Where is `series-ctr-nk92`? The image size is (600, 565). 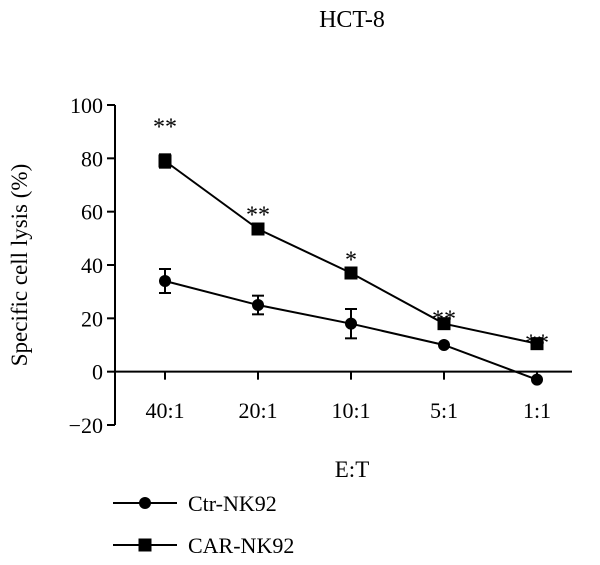 series-ctr-nk92 is located at coordinates (351, 327).